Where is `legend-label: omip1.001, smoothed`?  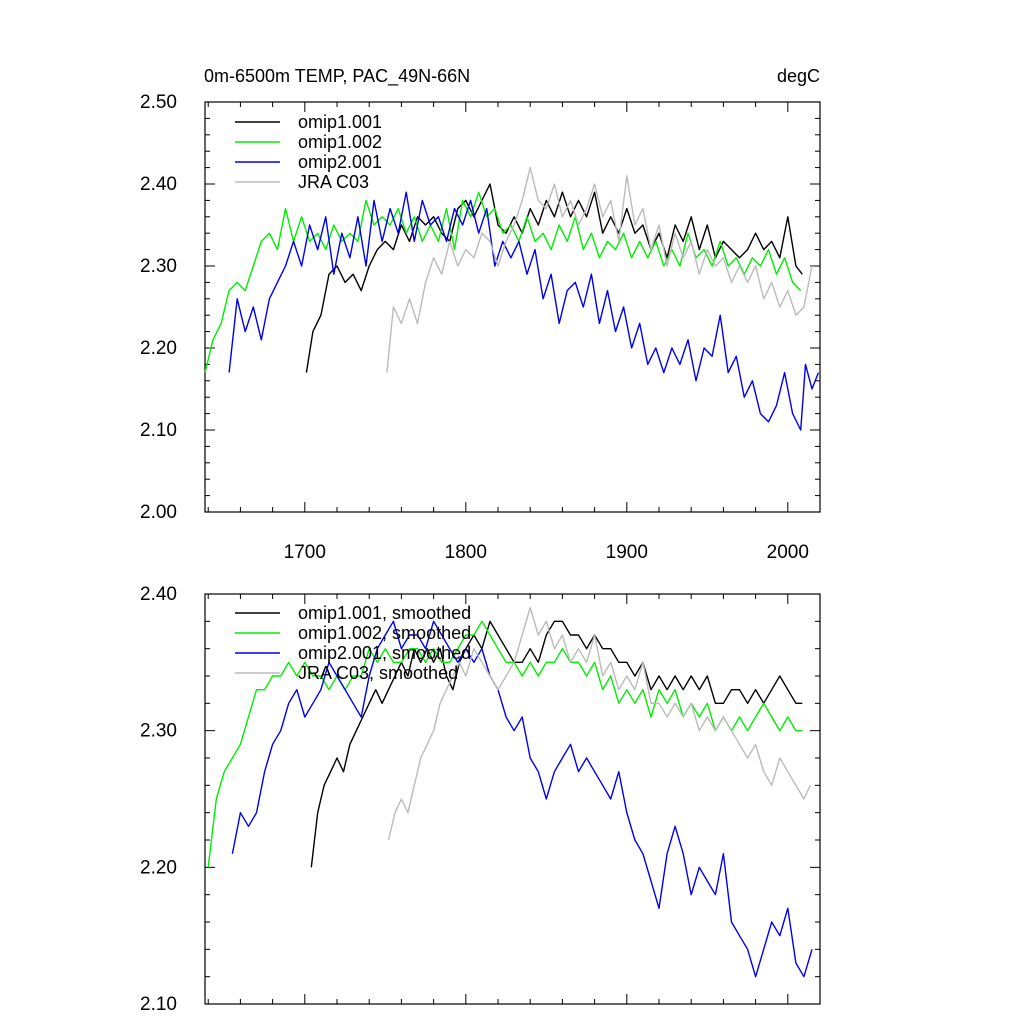 legend-label: omip1.001, smoothed is located at coordinates (384, 613).